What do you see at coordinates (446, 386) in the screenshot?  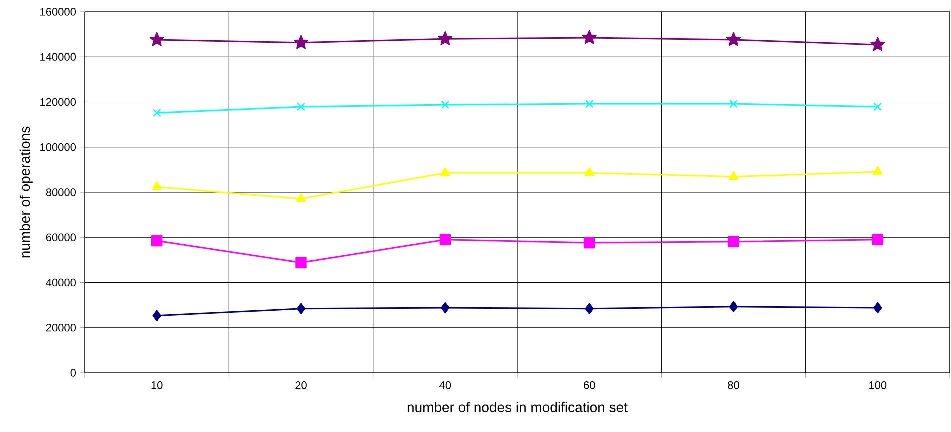 I see `x-tick-label: 40` at bounding box center [446, 386].